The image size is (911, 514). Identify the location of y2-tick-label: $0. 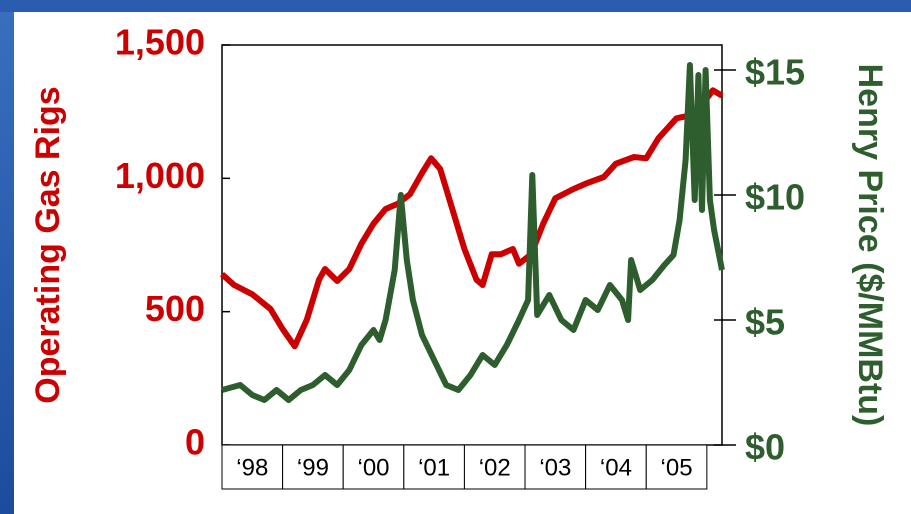
(765, 447).